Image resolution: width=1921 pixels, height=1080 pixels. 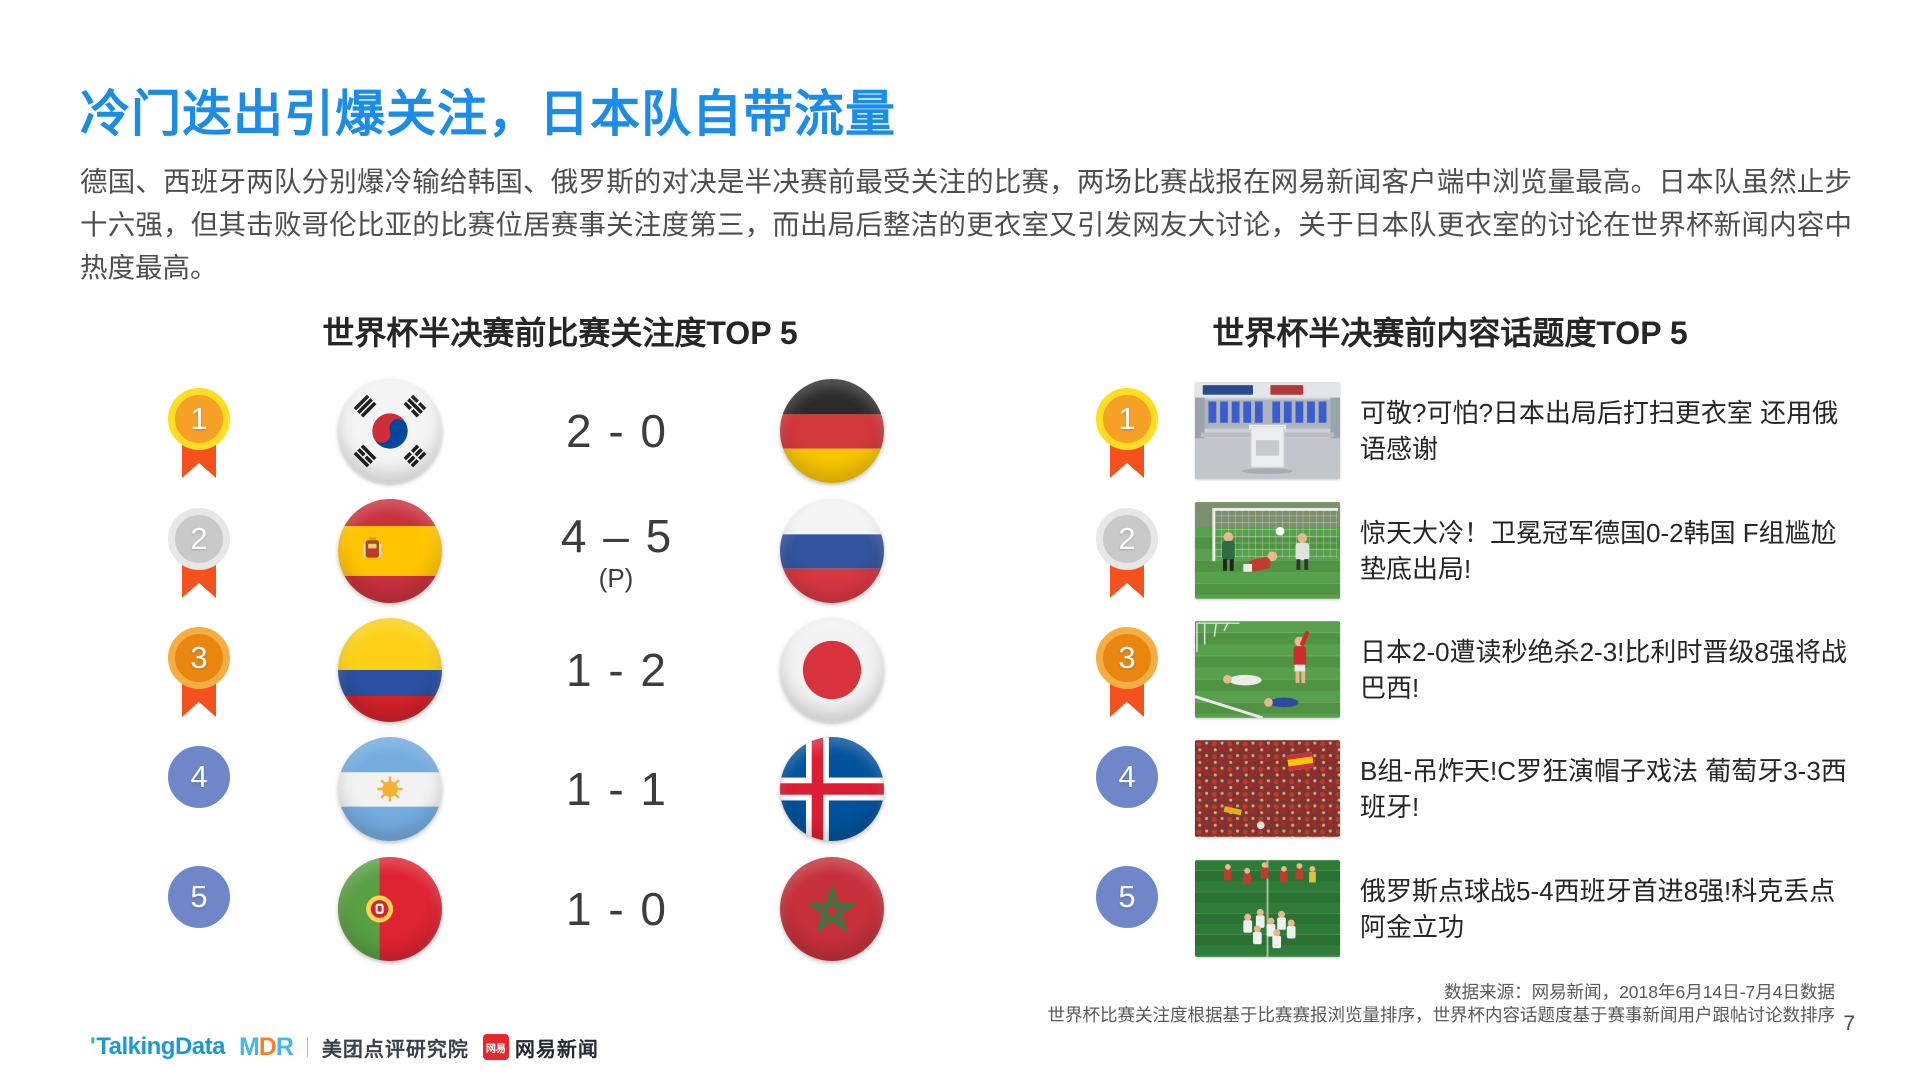 I want to click on netease-app-icon: 网易, so click(x=495, y=1047).